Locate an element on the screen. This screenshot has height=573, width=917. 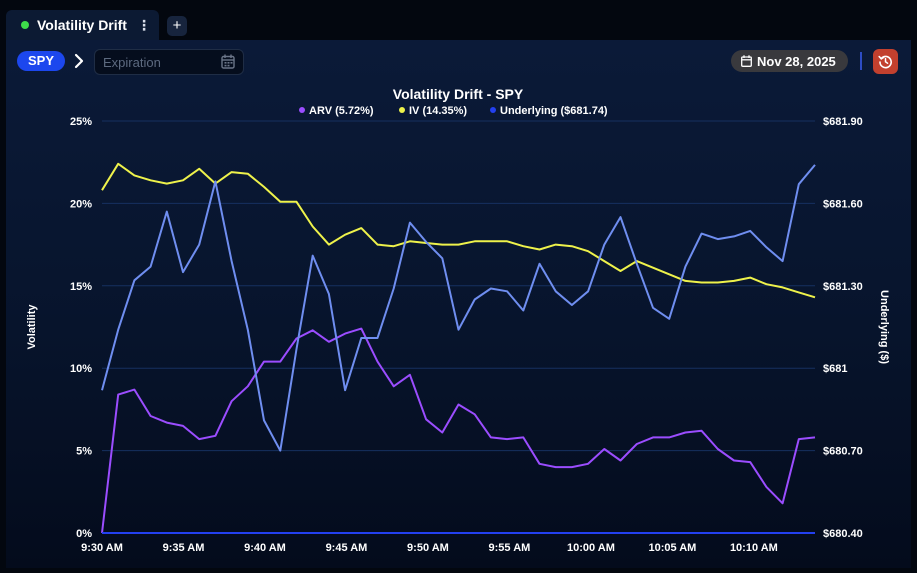
reset-button is located at coordinates (885, 61).